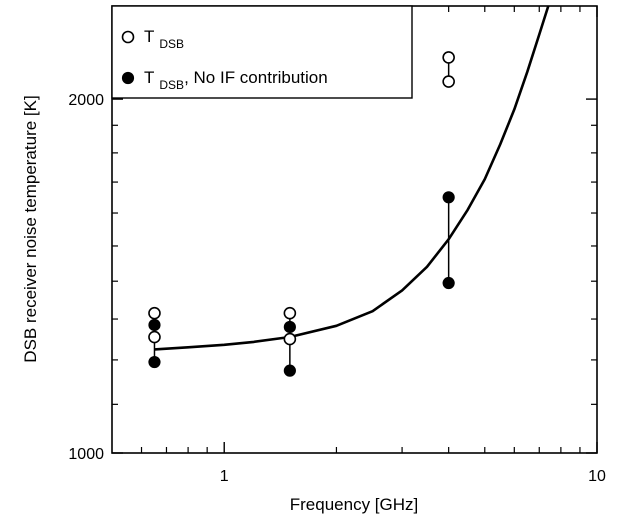 This screenshot has width=621, height=519. What do you see at coordinates (86, 100) in the screenshot?
I see `y-tick-label-2000: 2000` at bounding box center [86, 100].